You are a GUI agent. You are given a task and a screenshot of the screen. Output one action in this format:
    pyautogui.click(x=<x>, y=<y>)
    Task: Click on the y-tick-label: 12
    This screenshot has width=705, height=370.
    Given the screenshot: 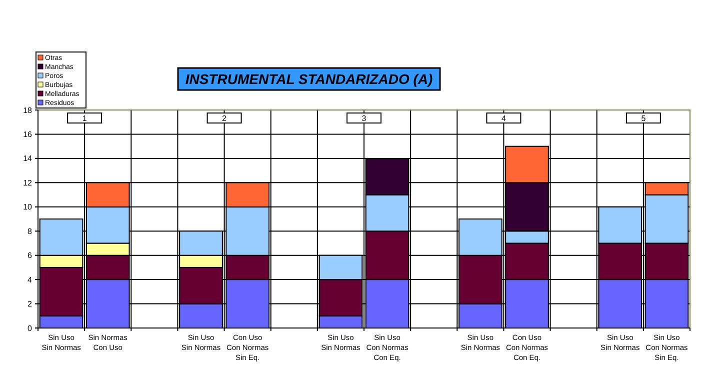 What is the action you would take?
    pyautogui.click(x=28, y=183)
    